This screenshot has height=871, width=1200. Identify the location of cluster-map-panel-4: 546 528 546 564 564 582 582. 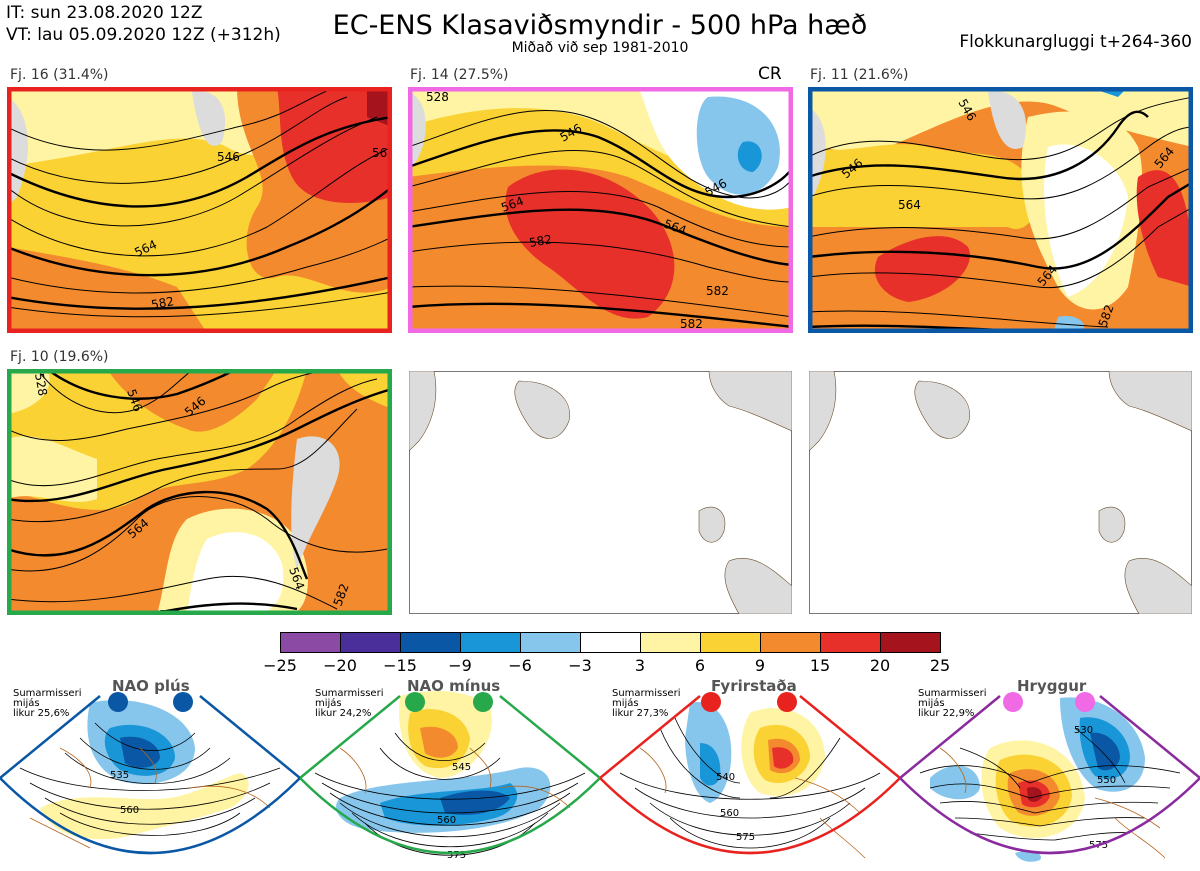
(199, 492).